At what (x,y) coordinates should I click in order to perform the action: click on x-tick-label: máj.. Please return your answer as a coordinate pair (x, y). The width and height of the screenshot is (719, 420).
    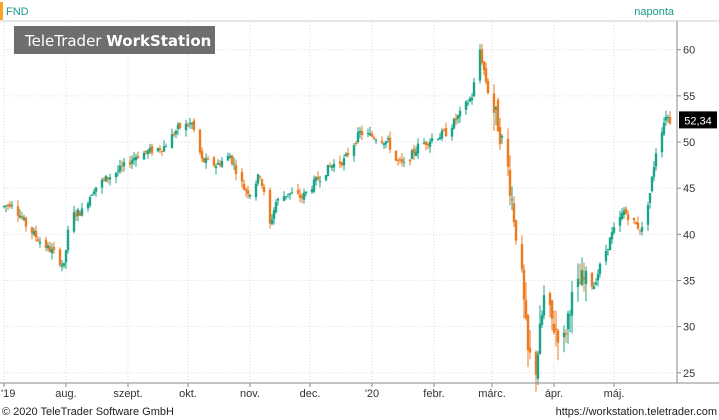
    Looking at the image, I should click on (614, 394).